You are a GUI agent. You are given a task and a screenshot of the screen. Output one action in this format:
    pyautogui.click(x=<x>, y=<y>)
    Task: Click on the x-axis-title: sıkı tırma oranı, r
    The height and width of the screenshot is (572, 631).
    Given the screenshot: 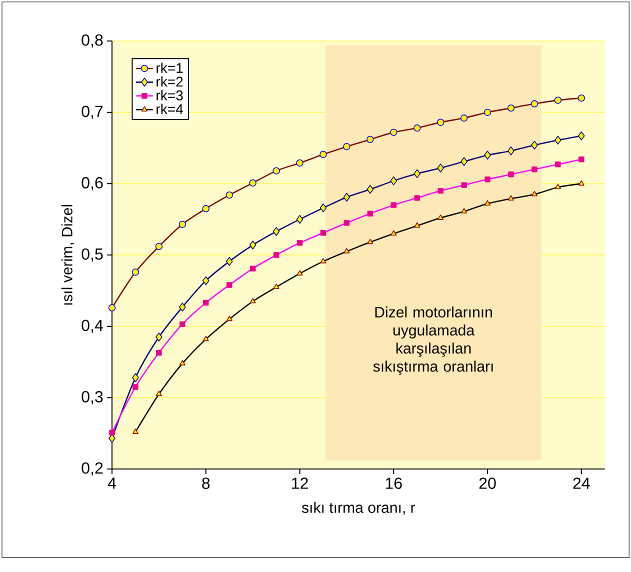 What is the action you would take?
    pyautogui.click(x=359, y=508)
    